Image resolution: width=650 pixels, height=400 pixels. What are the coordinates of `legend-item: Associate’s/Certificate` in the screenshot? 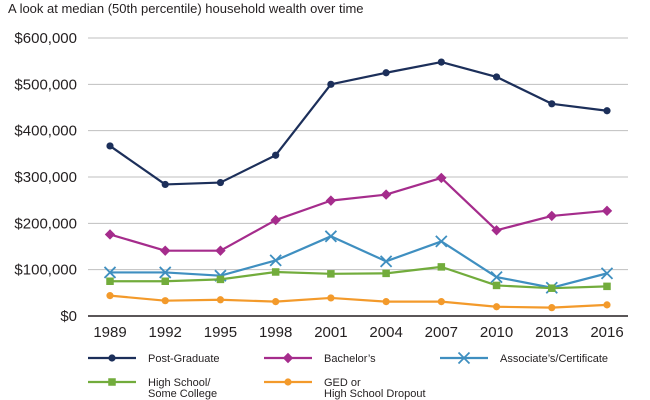 It's located at (524, 358).